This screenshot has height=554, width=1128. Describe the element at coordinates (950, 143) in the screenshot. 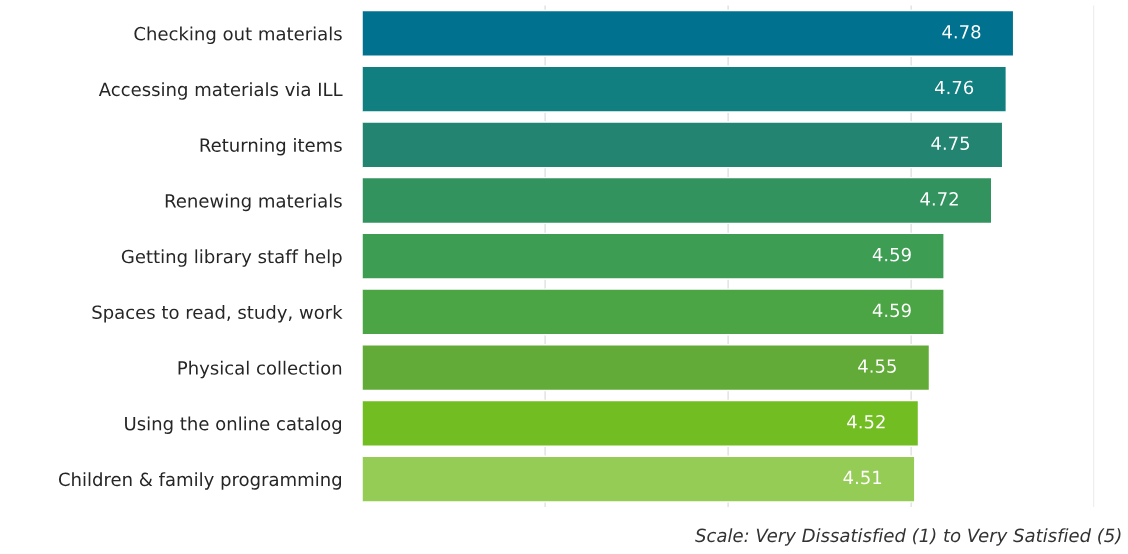

I see `data-label: 4.75` at that location.